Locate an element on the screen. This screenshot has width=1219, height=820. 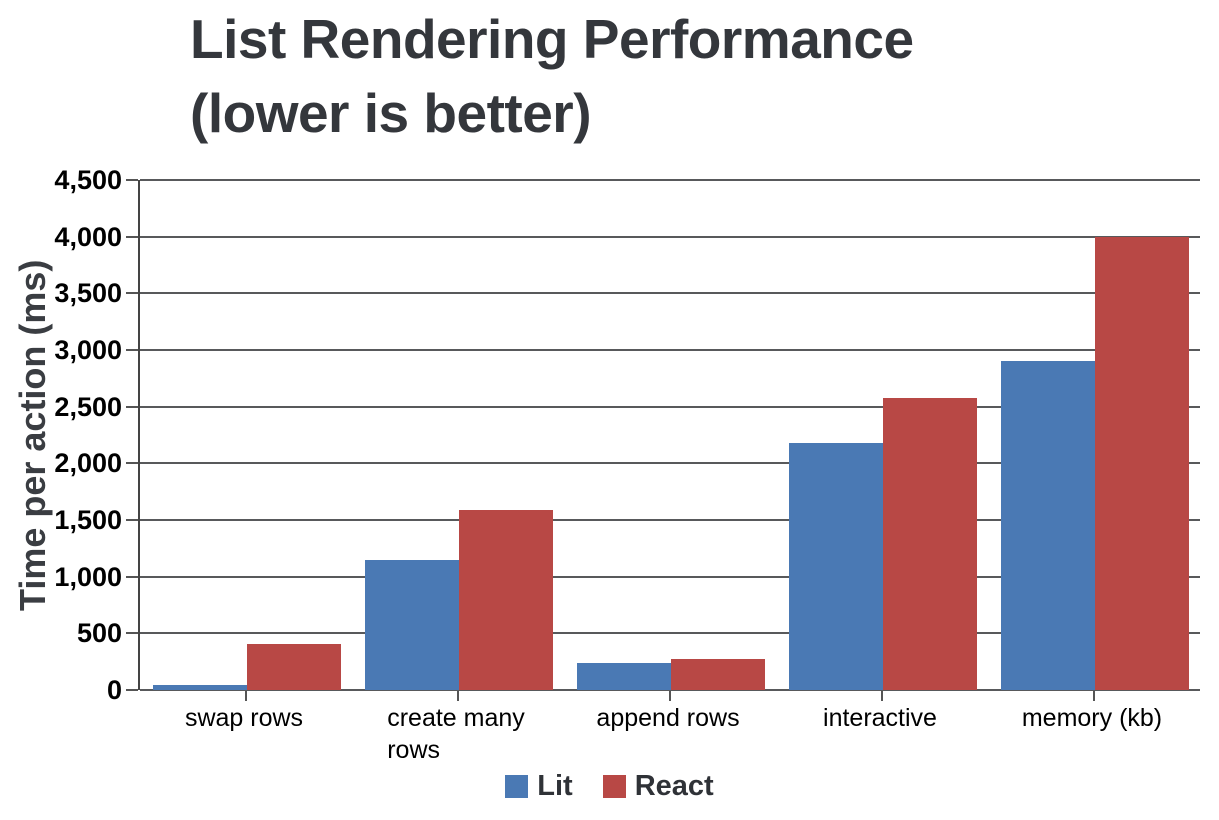
y-tick-label: 0 is located at coordinates (114, 690).